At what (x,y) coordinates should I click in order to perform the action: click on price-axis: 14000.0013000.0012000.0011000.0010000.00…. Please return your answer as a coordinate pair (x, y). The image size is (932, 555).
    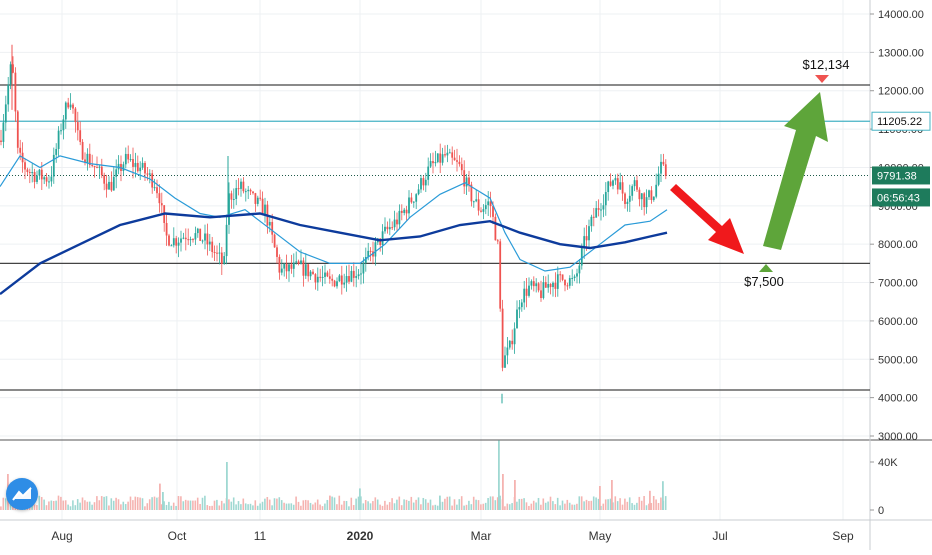
    Looking at the image, I should click on (897, 263).